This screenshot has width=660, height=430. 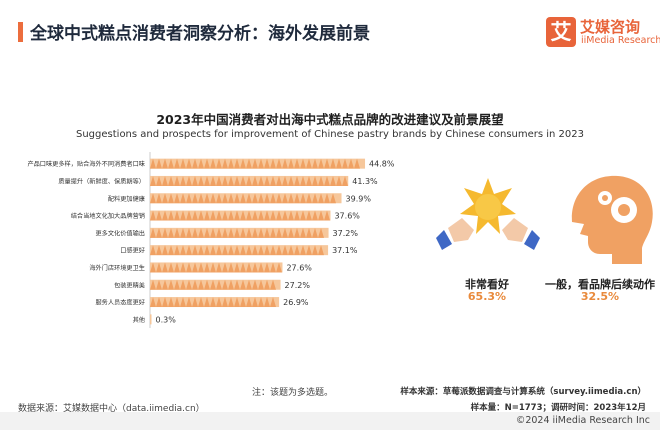 What do you see at coordinates (620, 40) in the screenshot?
I see `logo-name-en: iiMedia Research` at bounding box center [620, 40].